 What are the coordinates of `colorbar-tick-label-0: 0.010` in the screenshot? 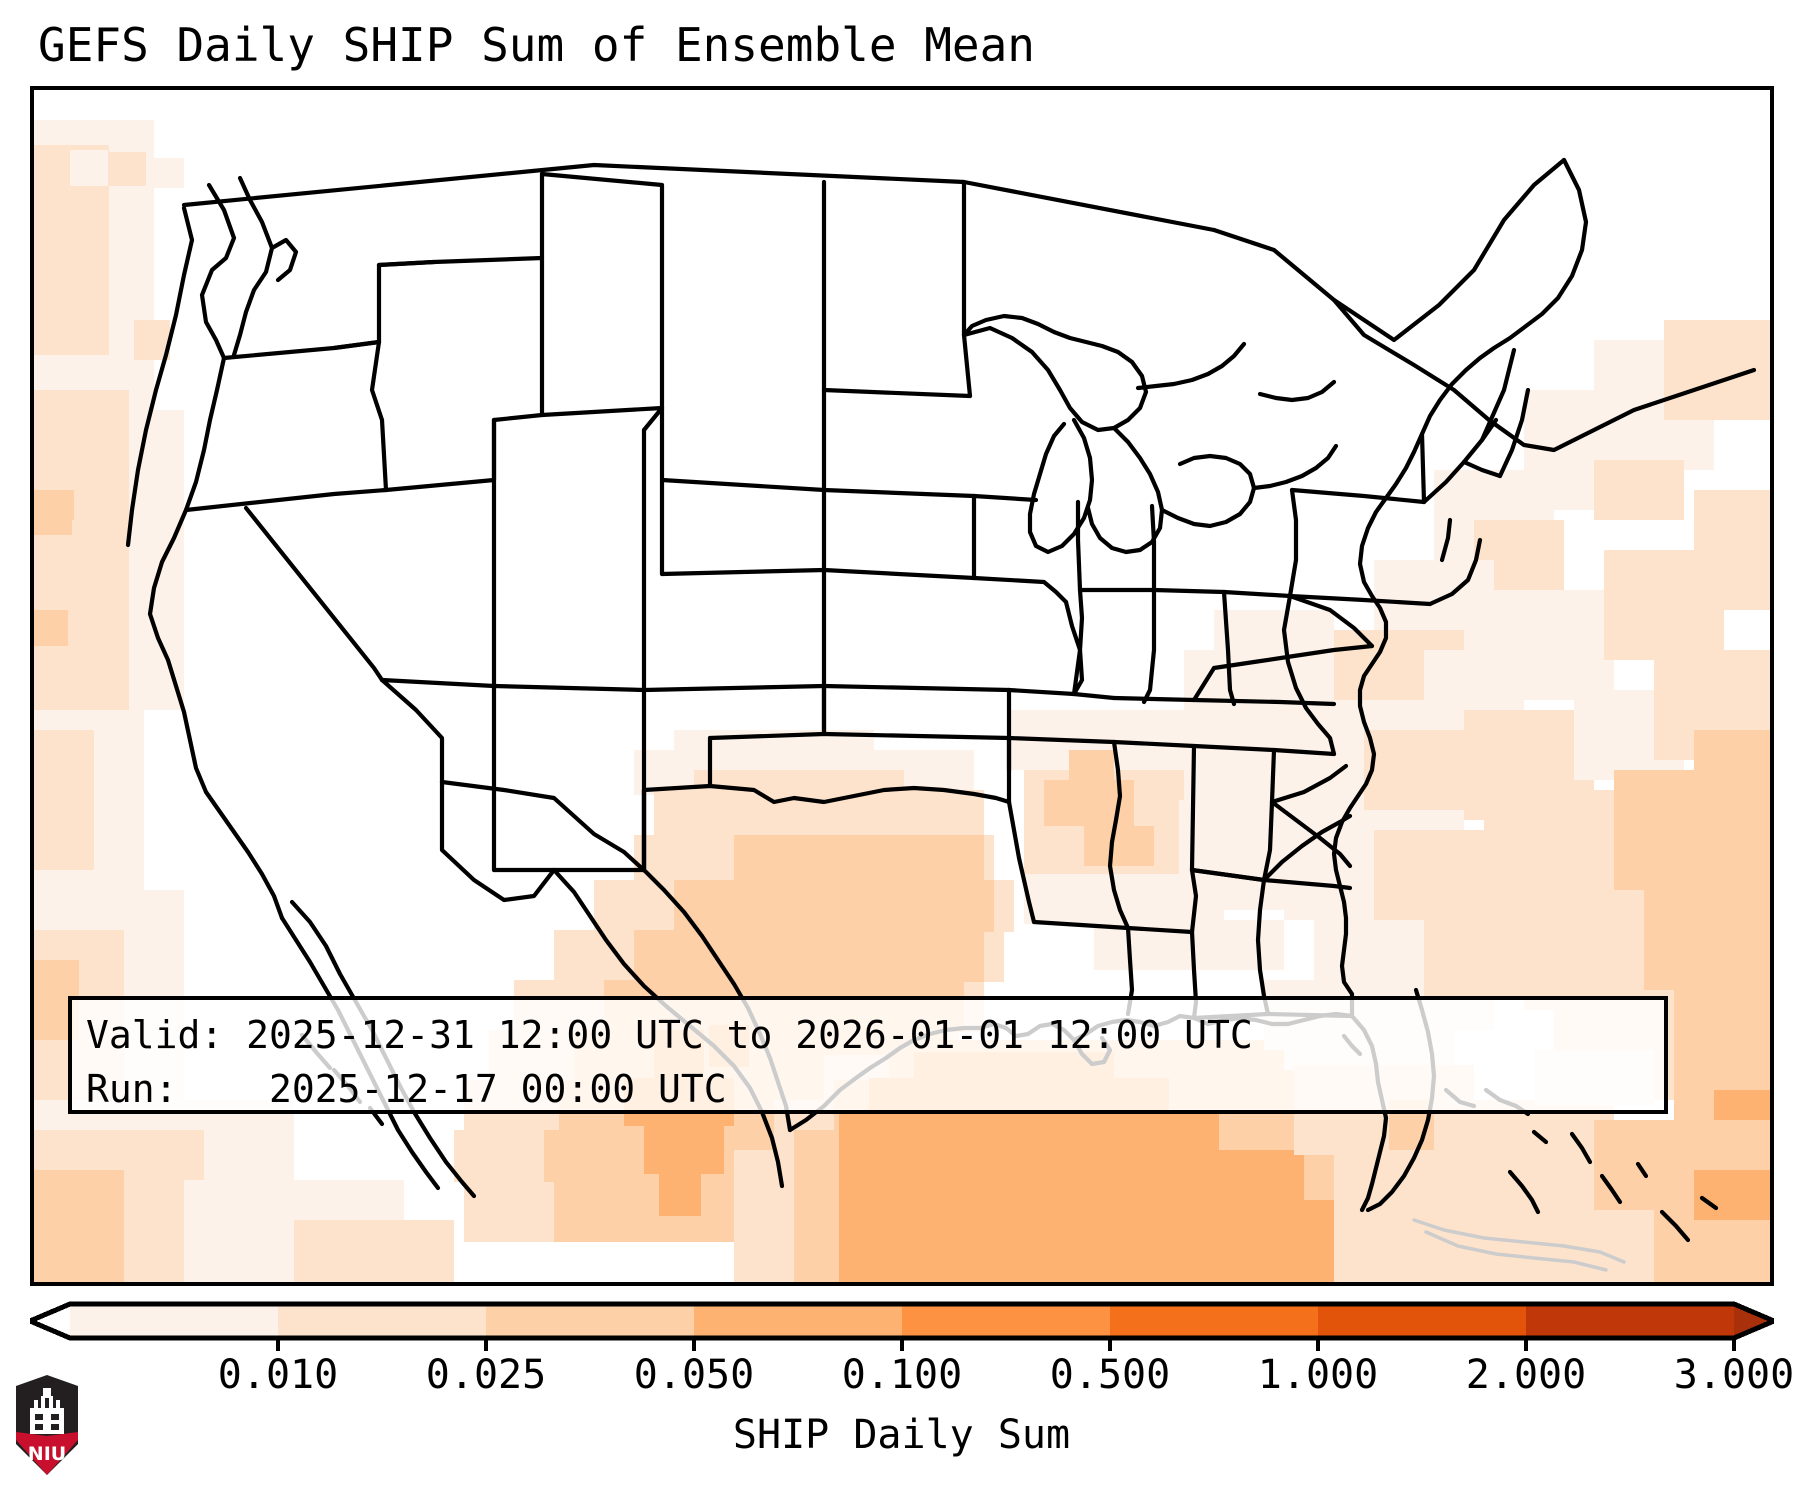 It's located at (278, 1375).